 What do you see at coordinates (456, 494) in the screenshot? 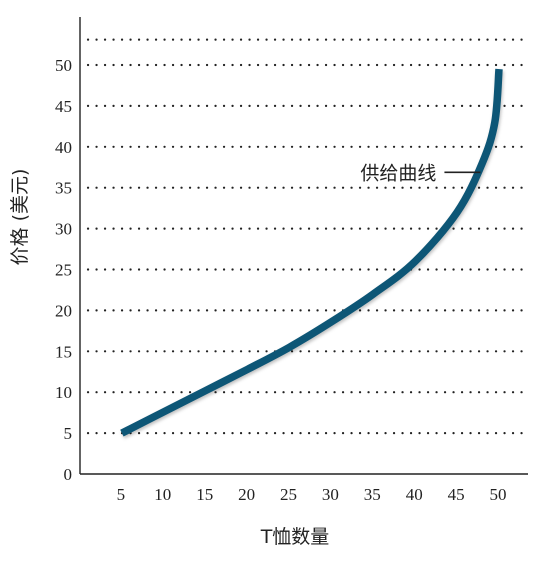
I see `x-tick-label: 45` at bounding box center [456, 494].